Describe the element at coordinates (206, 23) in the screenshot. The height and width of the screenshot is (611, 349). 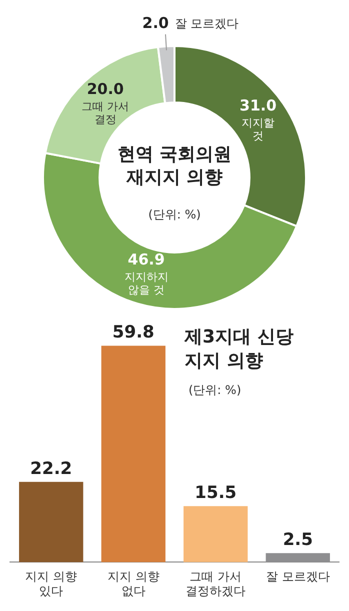
I see `slice-label: 잘 모르겠다` at that location.